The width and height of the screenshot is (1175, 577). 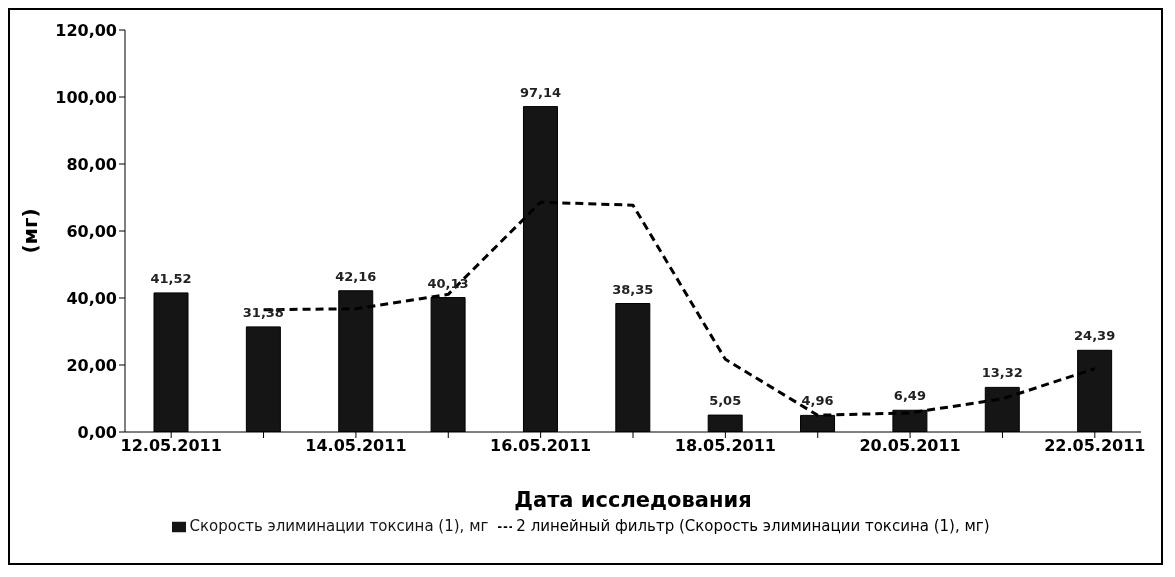 I want to click on data-label: 31,38, so click(x=263, y=312).